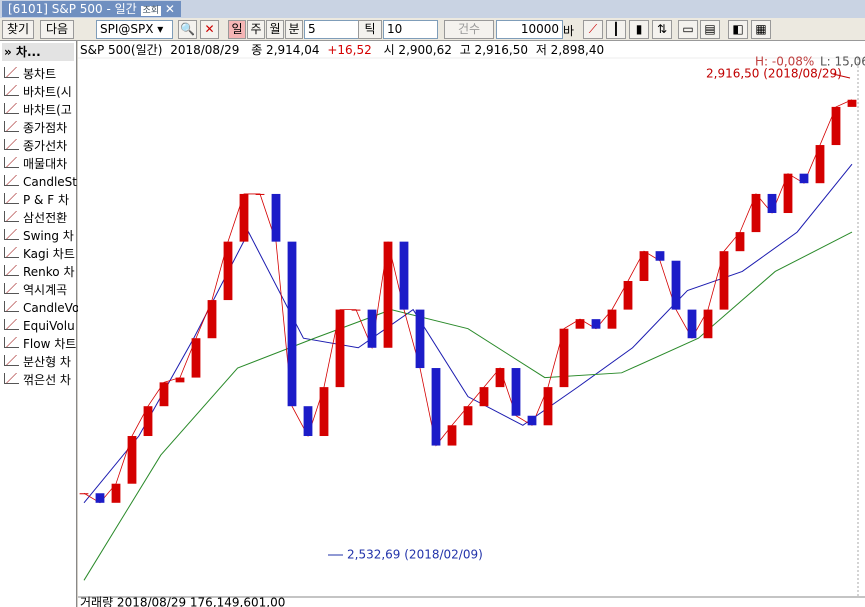 The image size is (865, 607). I want to click on sidebar-item: 종가점차, so click(35, 128).